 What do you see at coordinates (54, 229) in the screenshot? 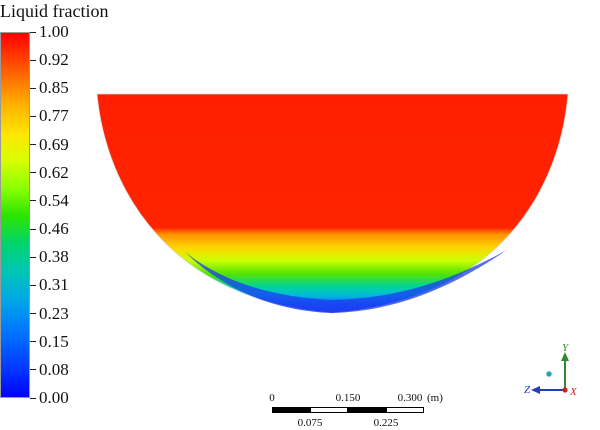
I see `colorbar-tick-label: 0.46` at bounding box center [54, 229].